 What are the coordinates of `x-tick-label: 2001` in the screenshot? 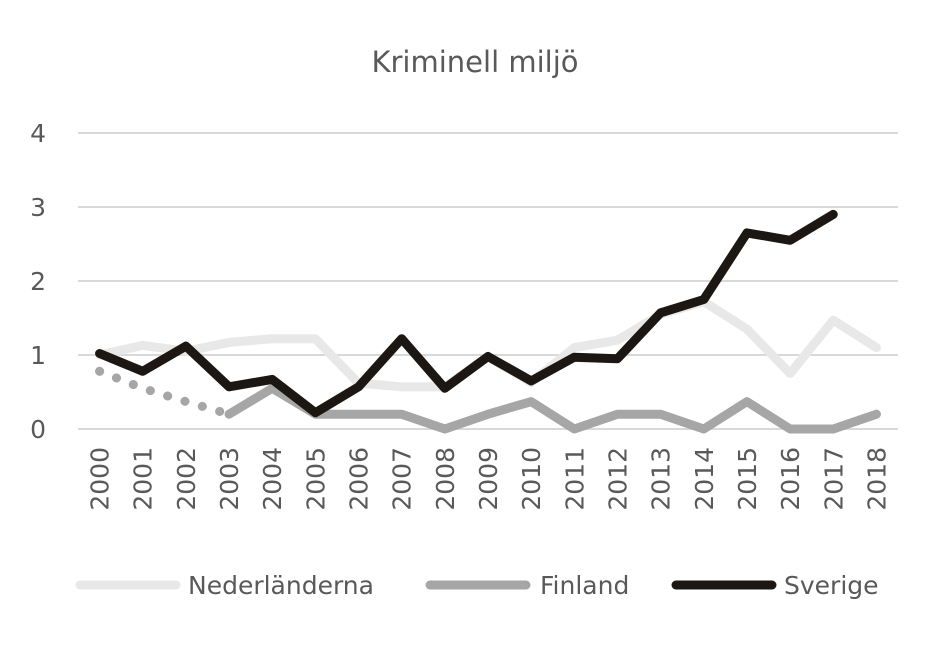 It's located at (143, 479).